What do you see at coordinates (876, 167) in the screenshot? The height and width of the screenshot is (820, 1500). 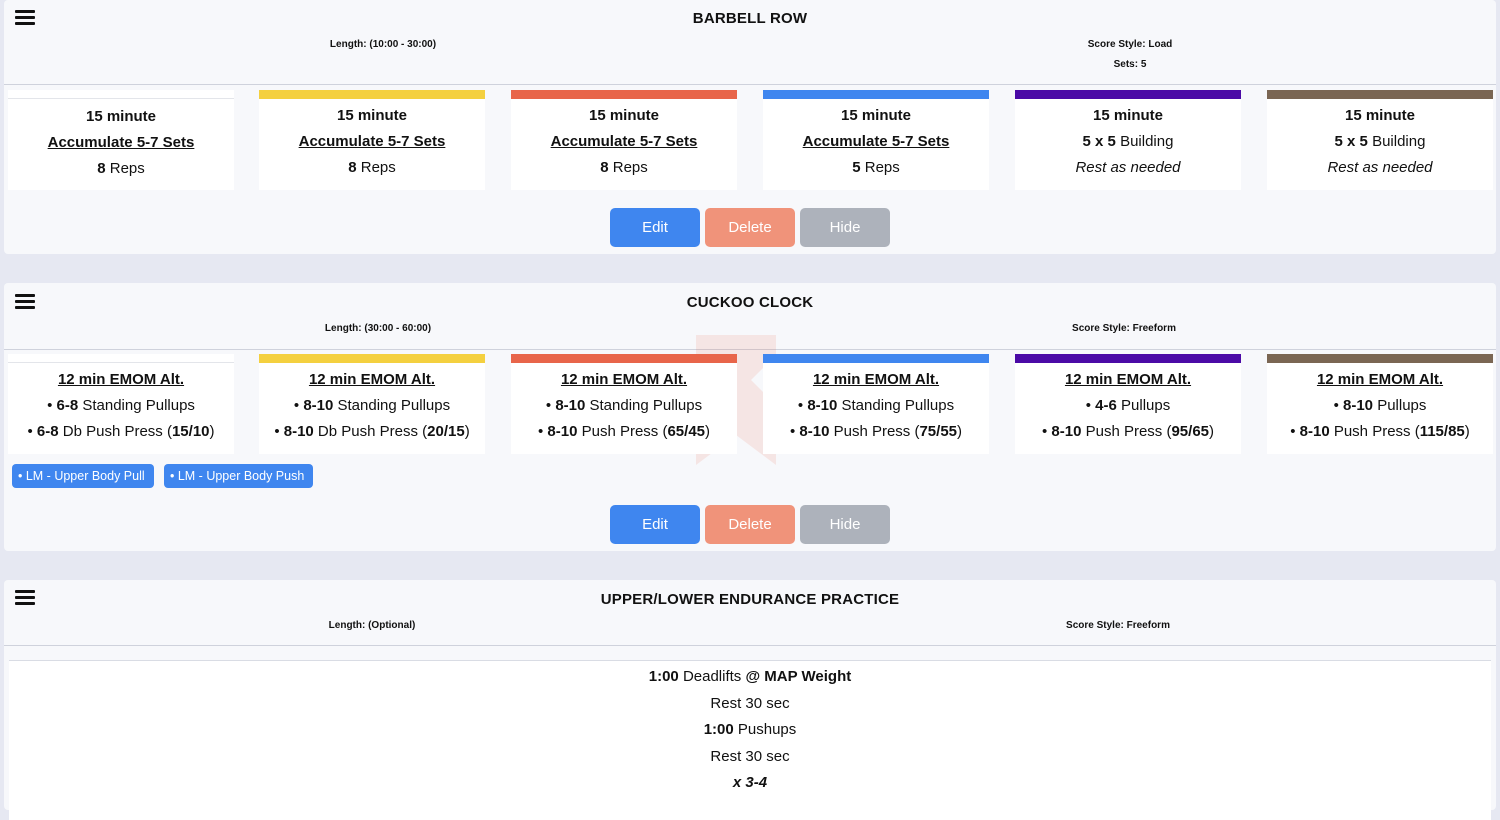 I see `card-reps: 5 Reps` at bounding box center [876, 167].